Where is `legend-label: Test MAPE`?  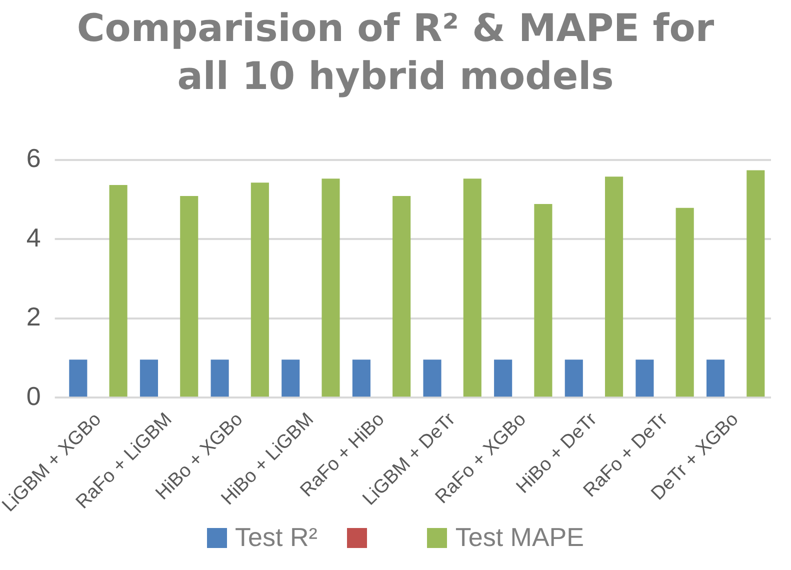
legend-label: Test MAPE is located at coordinates (519, 537).